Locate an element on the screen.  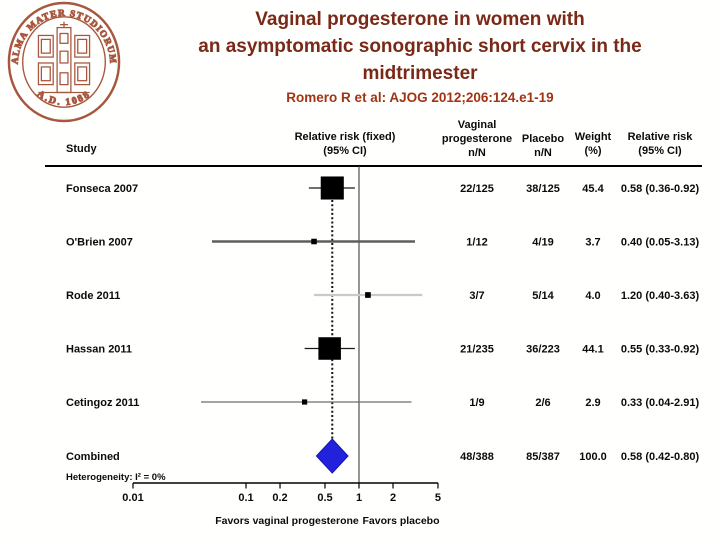
treatment-nN: 22/125 is located at coordinates (477, 189).